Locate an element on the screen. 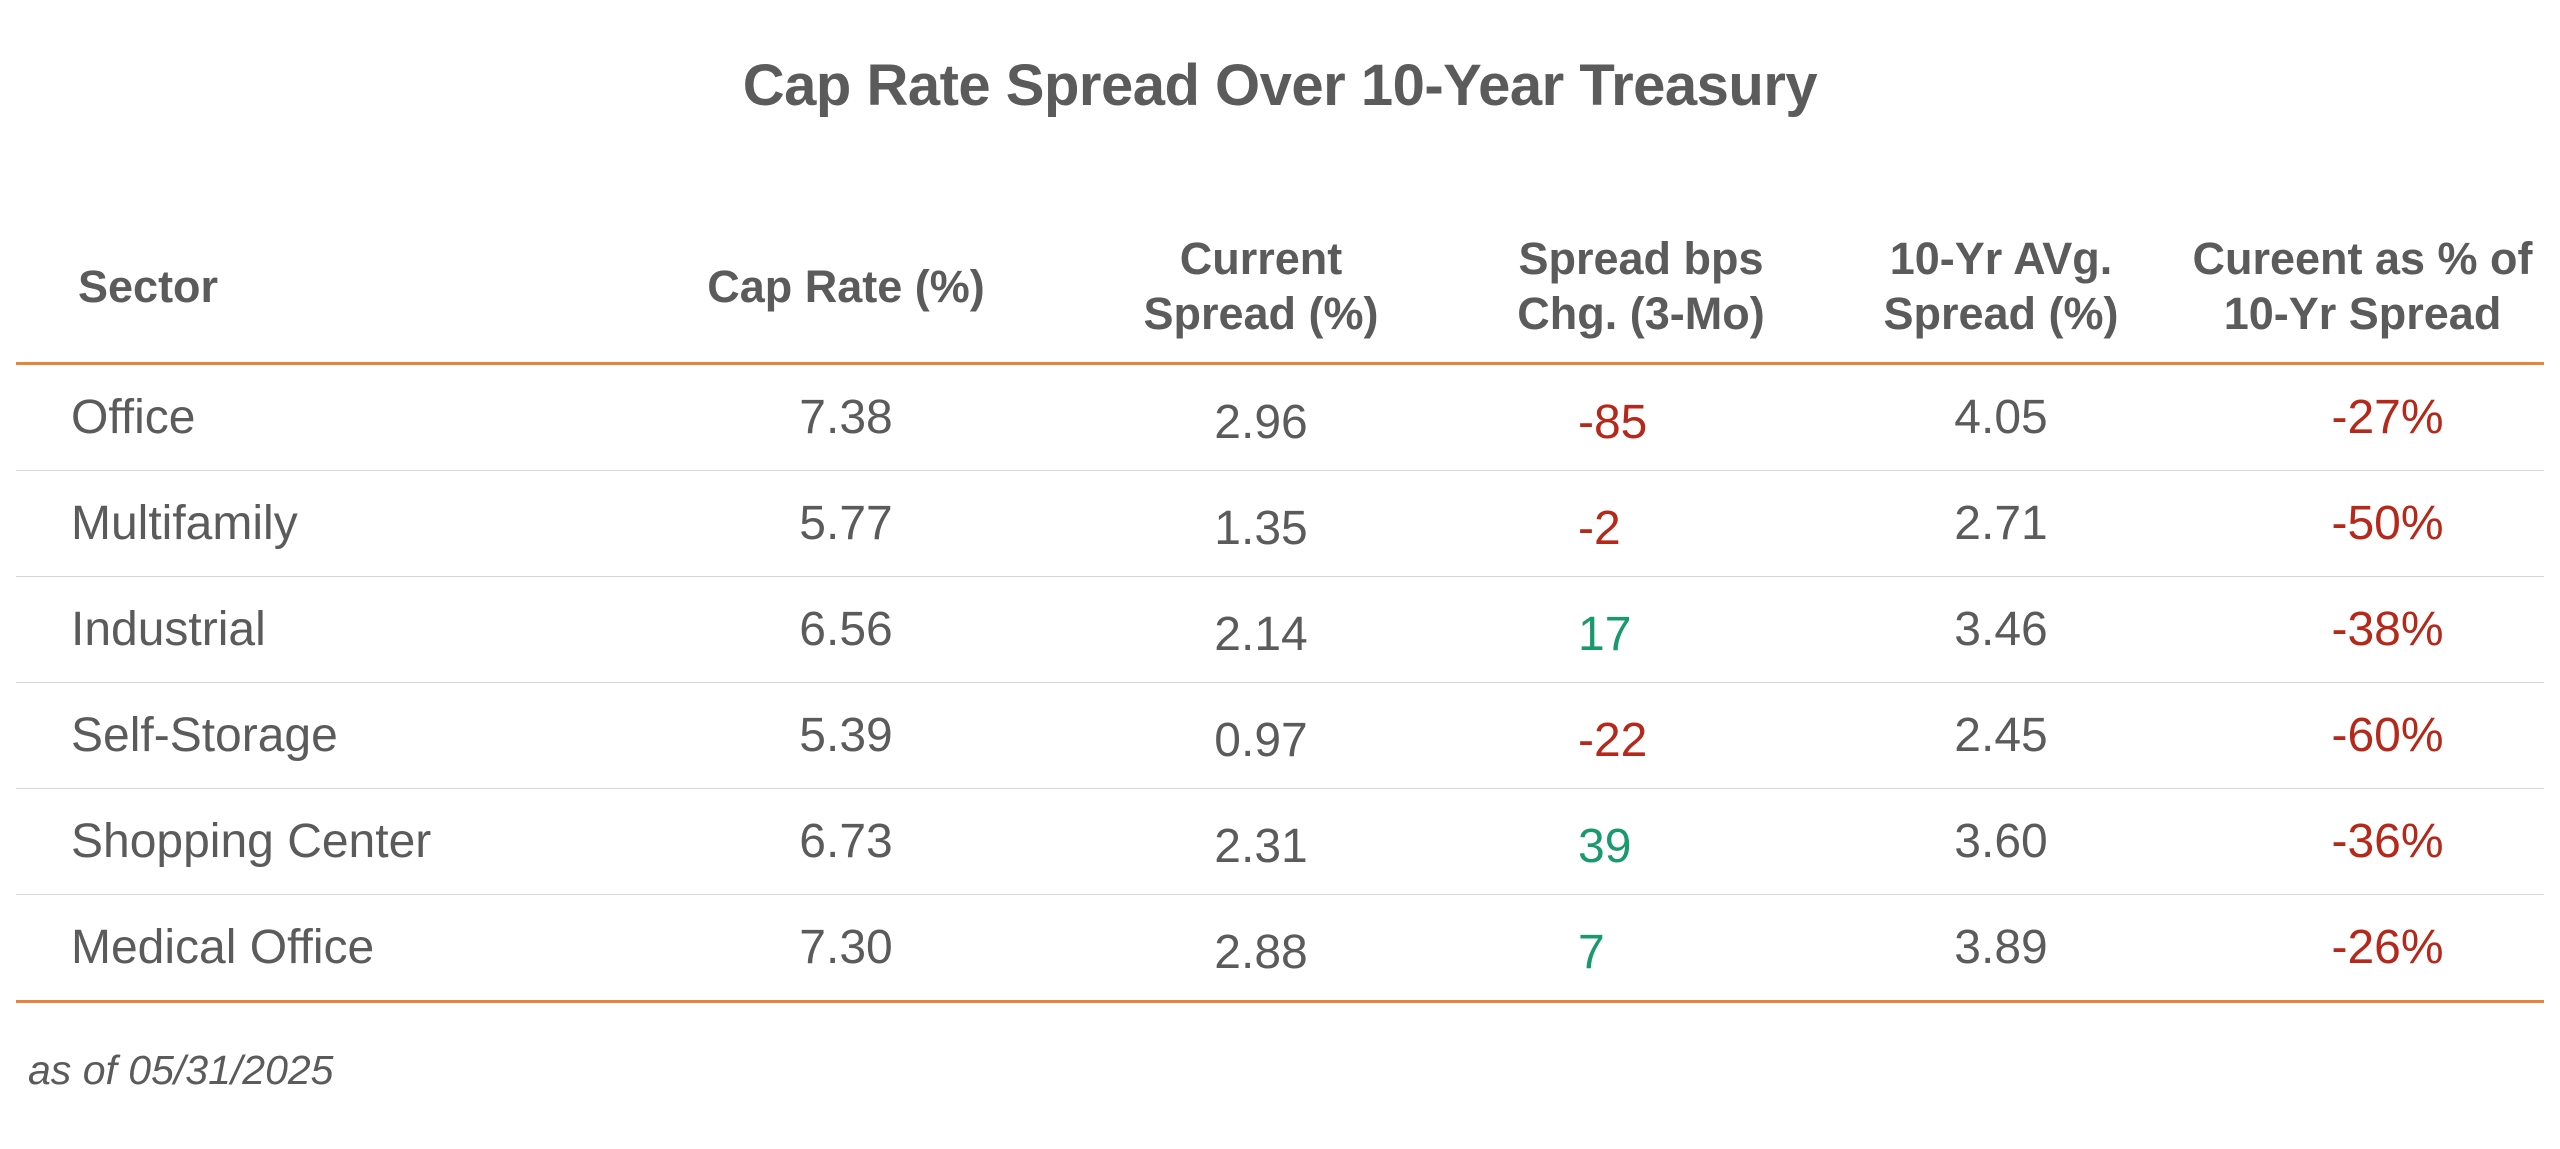 The width and height of the screenshot is (2560, 1149). cell-avg-spread-value: 4.05 is located at coordinates (2001, 417).